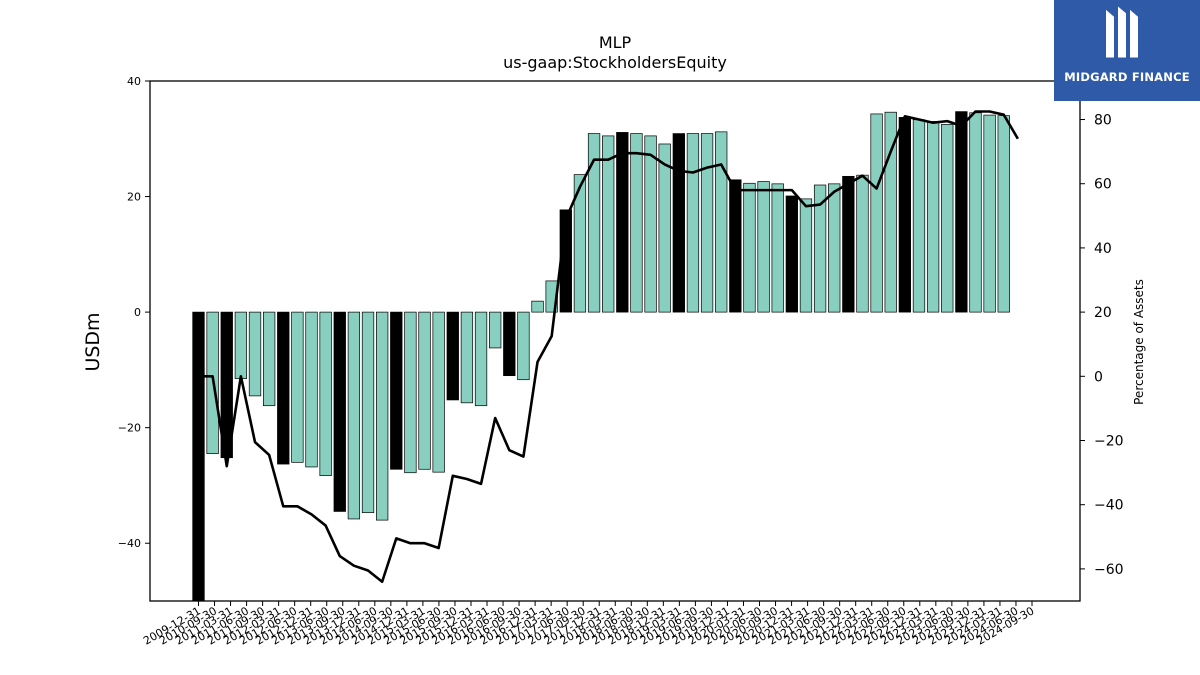 Image resolution: width=1200 pixels, height=675 pixels. What do you see at coordinates (1103, 121) in the screenshot?
I see `y2-tick-label: 80` at bounding box center [1103, 121].